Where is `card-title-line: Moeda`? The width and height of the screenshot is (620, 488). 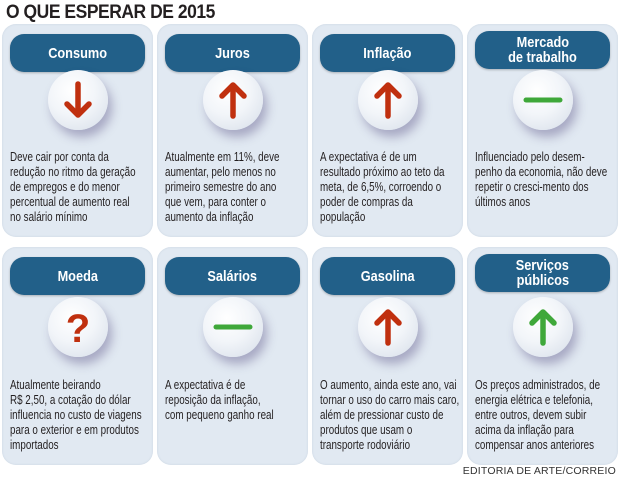 card-title-line: Moeda is located at coordinates (77, 276).